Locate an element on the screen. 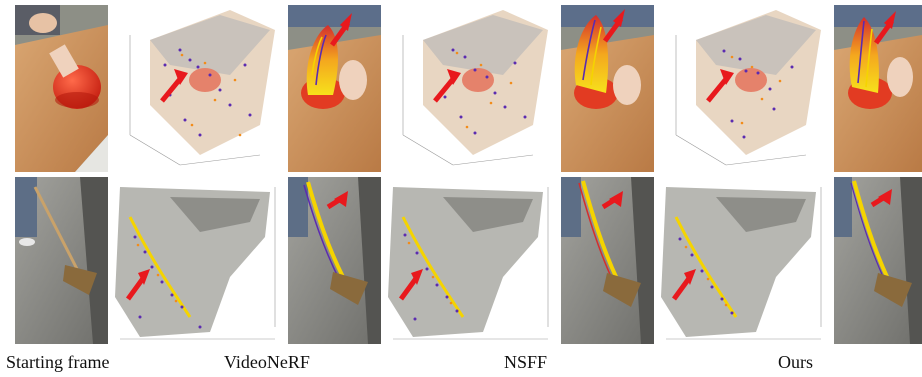 This screenshot has width=922, height=377. row1-nsff-tracks-frame is located at coordinates (607, 88).